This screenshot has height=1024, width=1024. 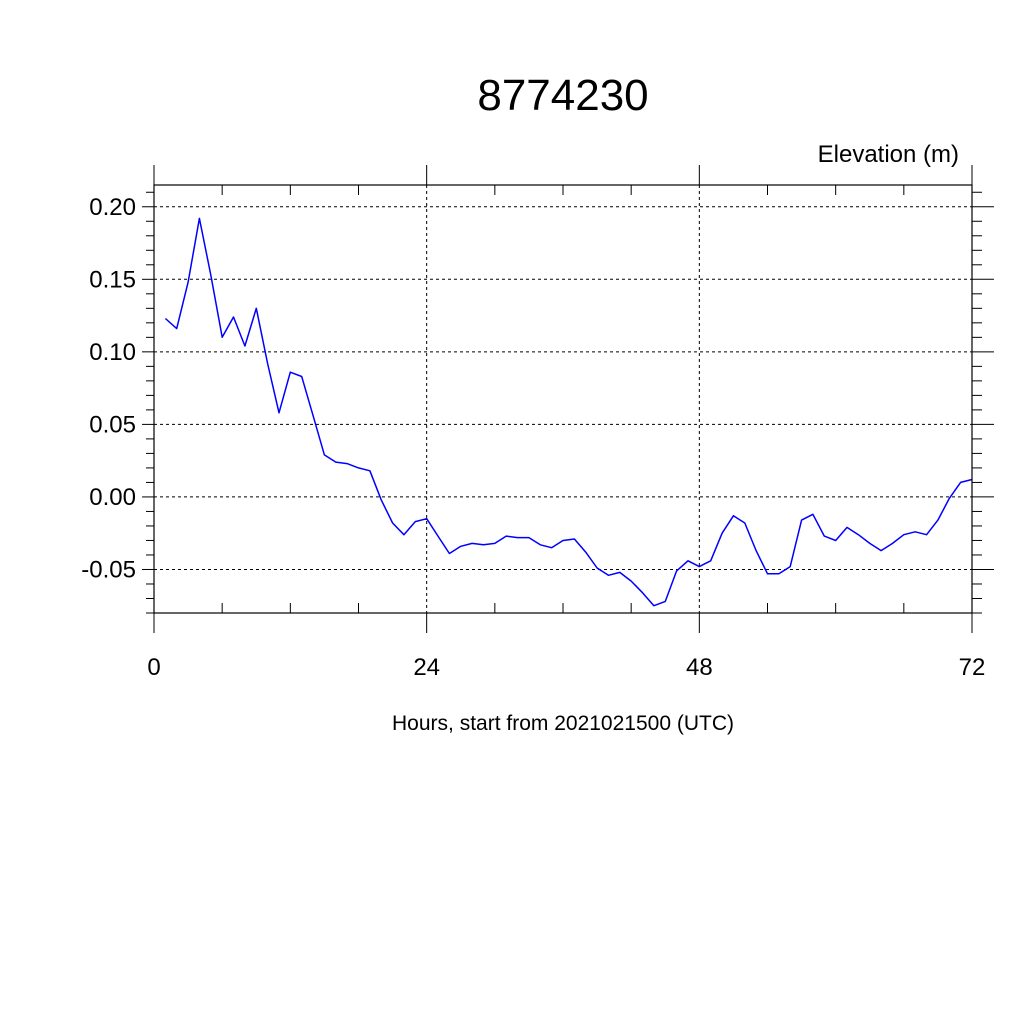 What do you see at coordinates (112, 207) in the screenshot?
I see `y-tick-label: 0.20` at bounding box center [112, 207].